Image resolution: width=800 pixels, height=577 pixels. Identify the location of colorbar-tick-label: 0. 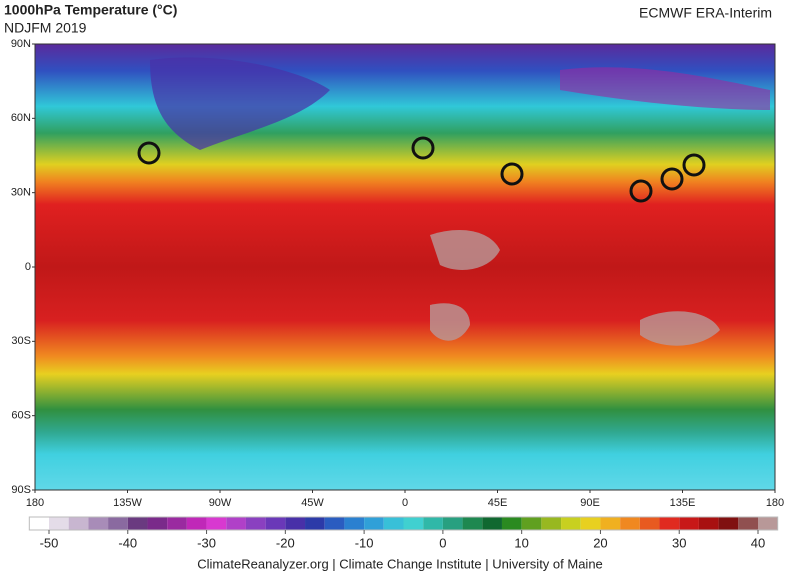
(442, 542).